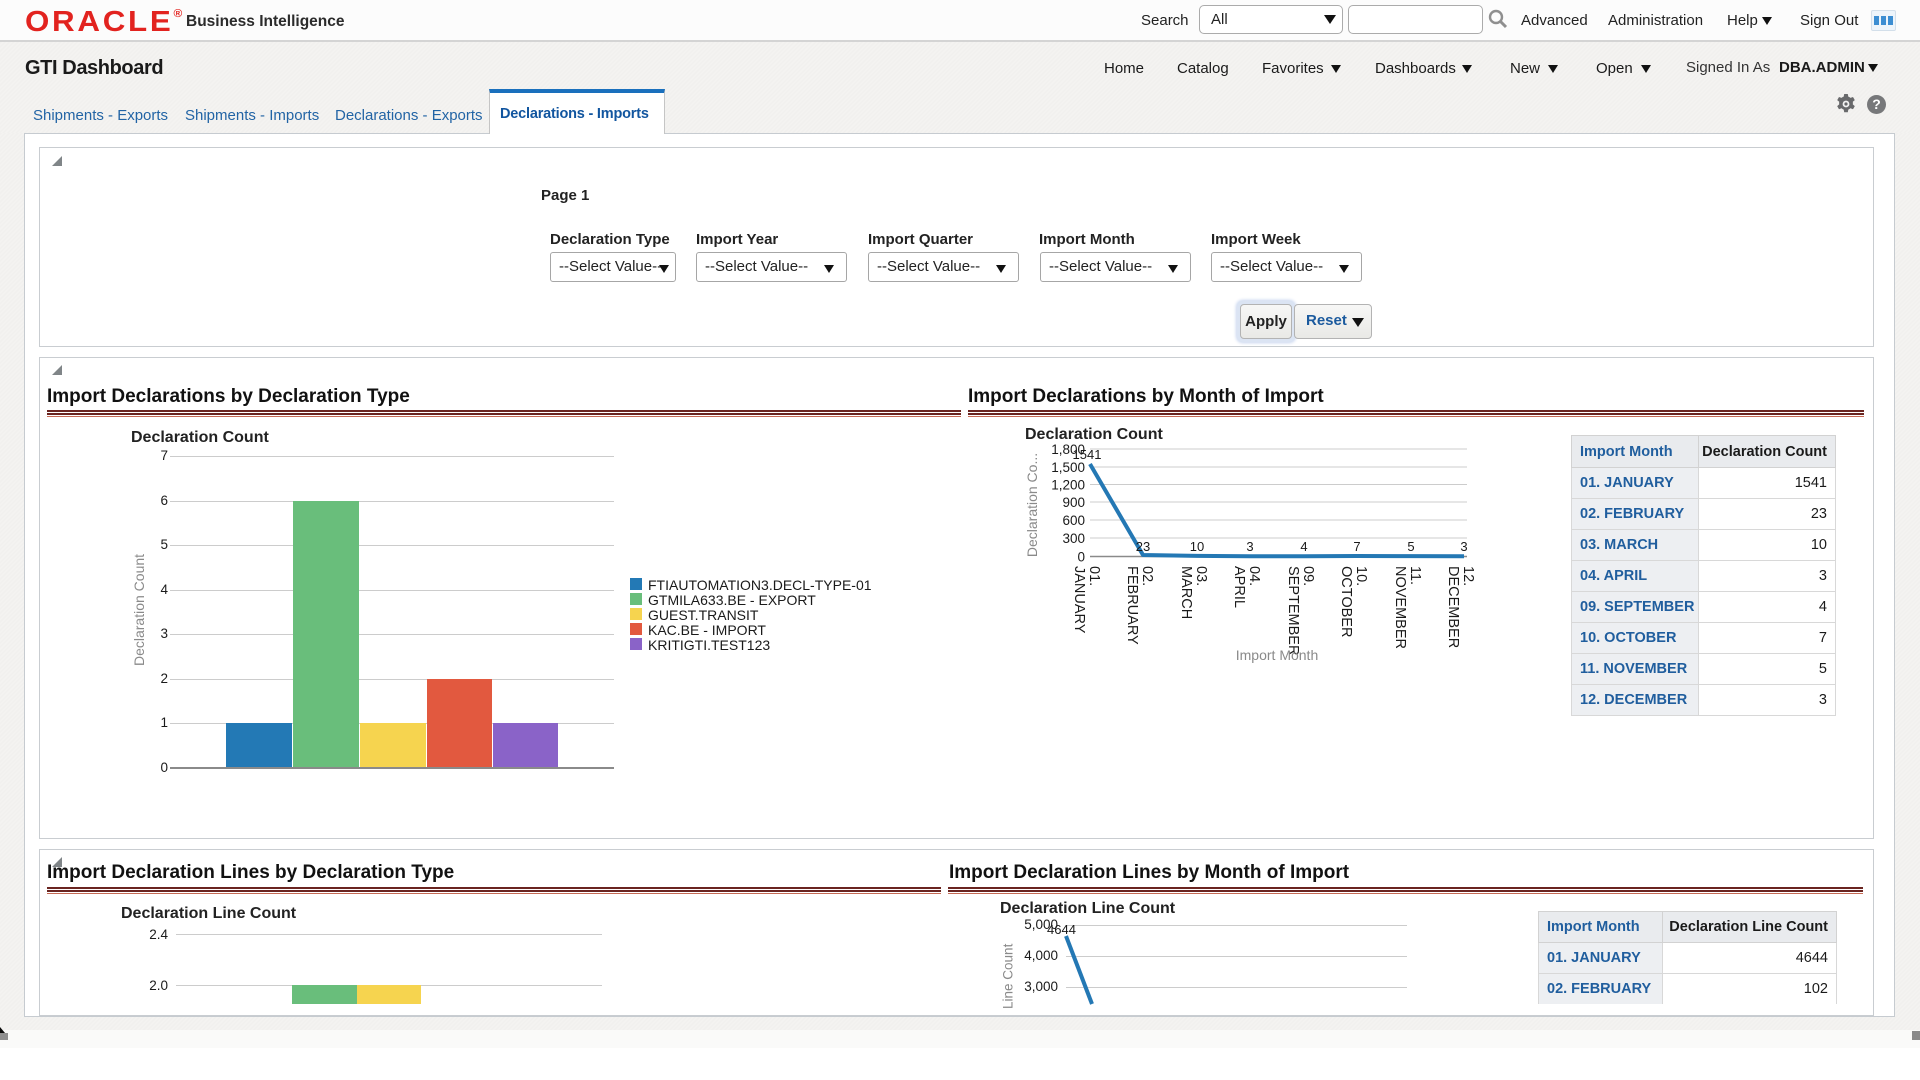 The width and height of the screenshot is (1920, 1080). What do you see at coordinates (1356, 546) in the screenshot?
I see `svg-text: 7` at bounding box center [1356, 546].